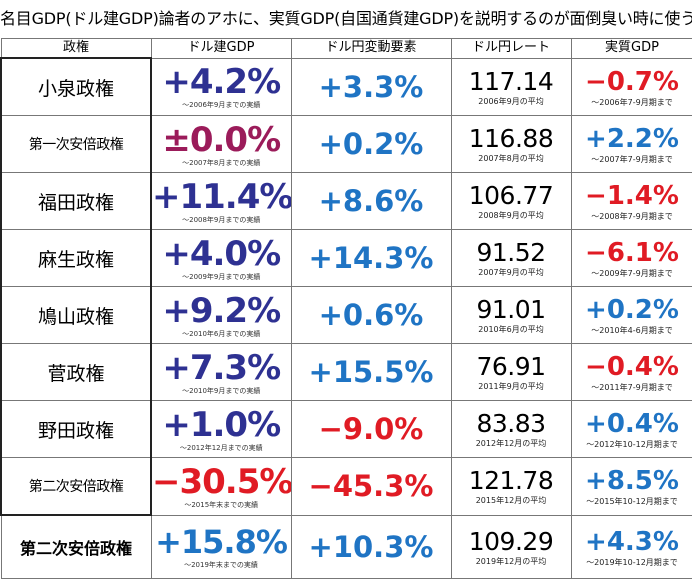 The image size is (692, 579). What do you see at coordinates (632, 331) in the screenshot?
I see `real-gdp-note: ～2010年4-6月期まで` at bounding box center [632, 331].